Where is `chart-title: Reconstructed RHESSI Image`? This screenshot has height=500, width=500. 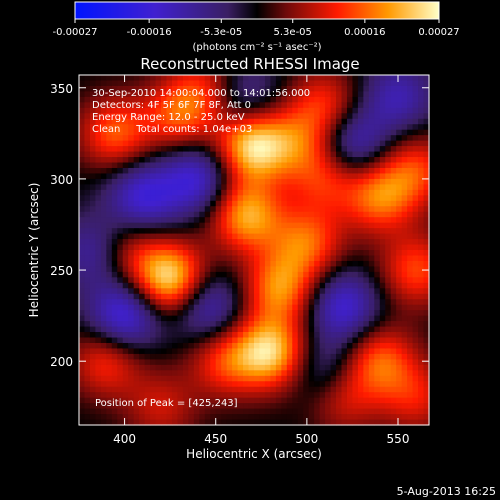 chart-title: Reconstructed RHESSI Image is located at coordinates (249, 64).